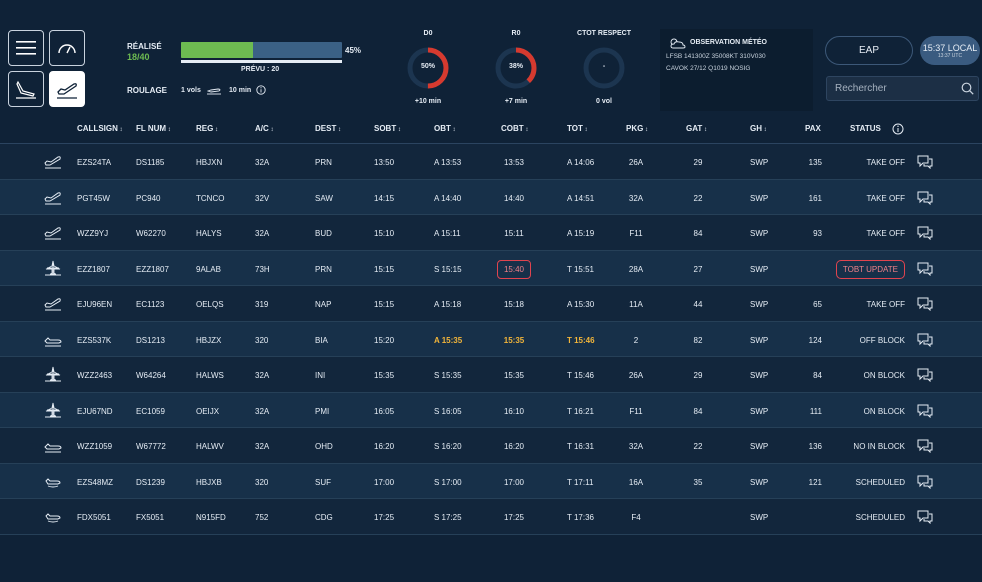 The image size is (982, 582). Describe the element at coordinates (148, 198) in the screenshot. I see `cell-flnum: PC940` at that location.